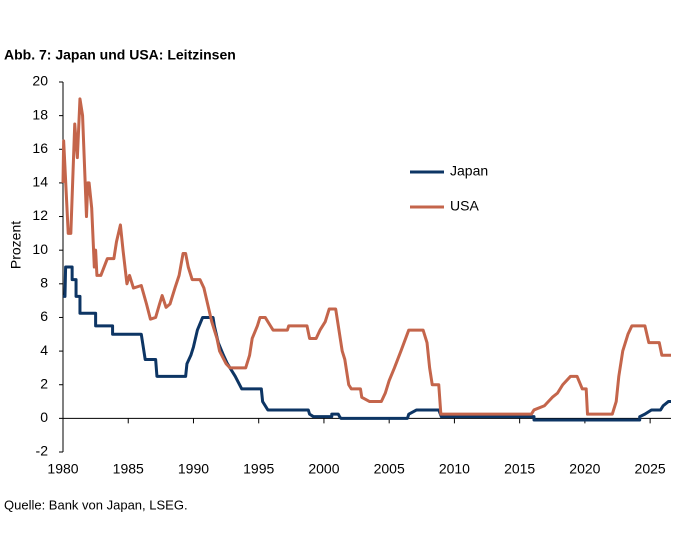  I want to click on y-tick-label: 20, so click(40, 81).